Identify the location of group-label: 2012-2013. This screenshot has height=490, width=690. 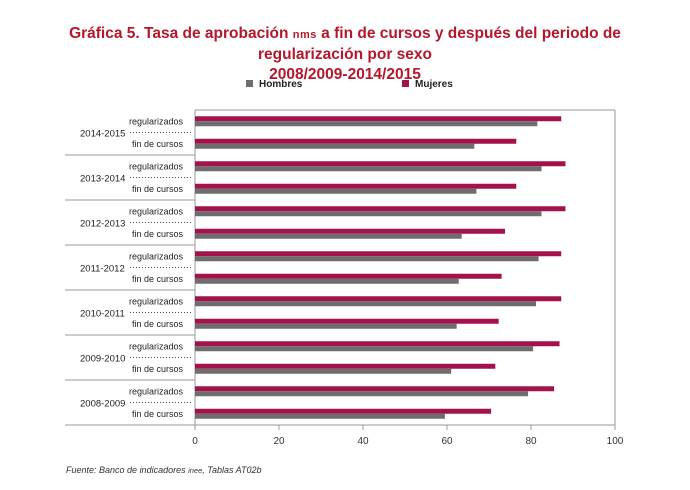
(102, 224).